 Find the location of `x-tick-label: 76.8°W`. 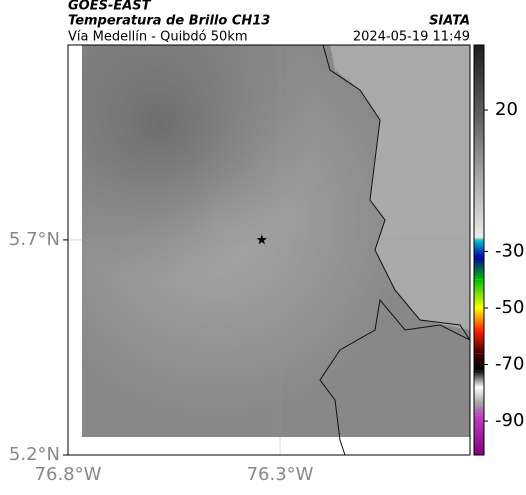

x-tick-label: 76.8°W is located at coordinates (68, 474).